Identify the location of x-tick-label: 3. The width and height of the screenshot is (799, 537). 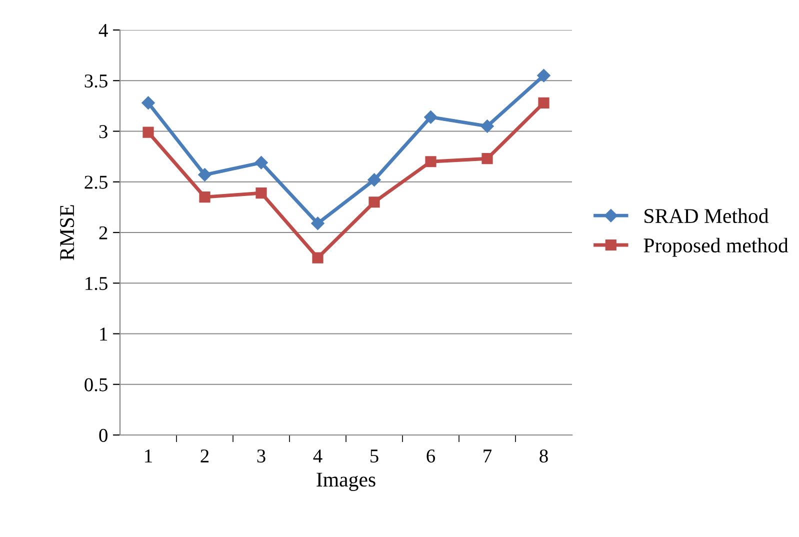
(261, 456).